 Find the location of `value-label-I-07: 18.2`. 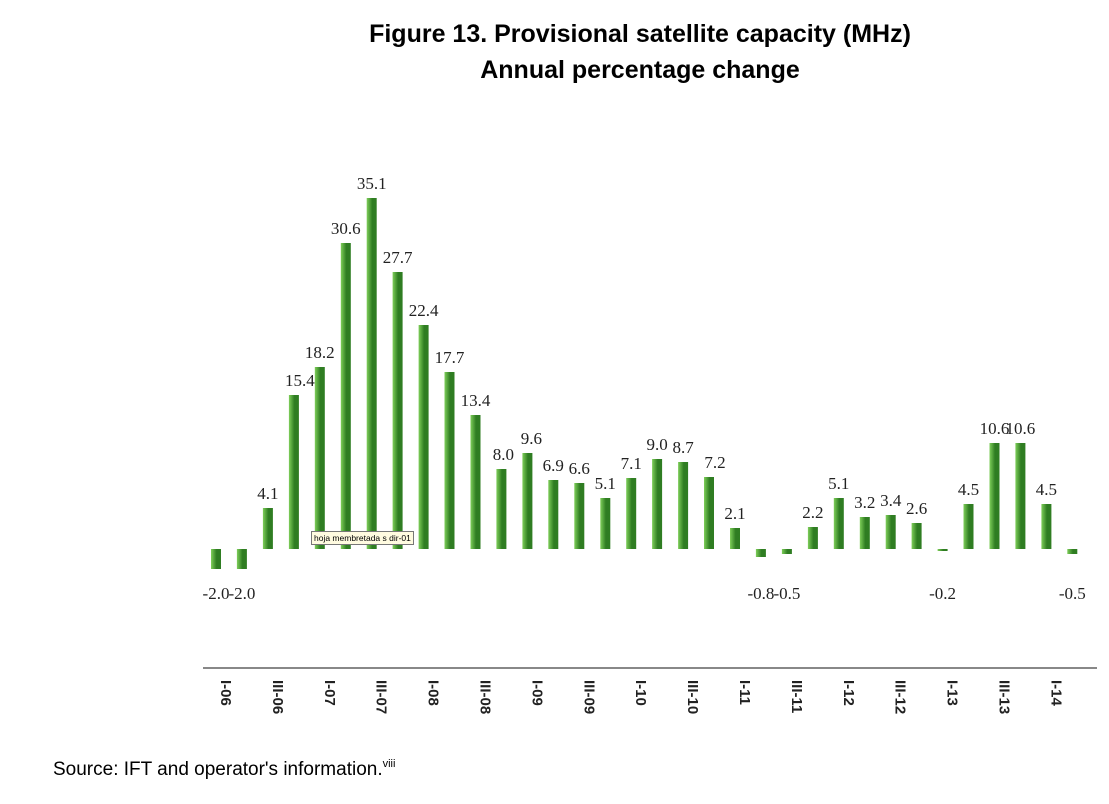

value-label-I-07: 18.2 is located at coordinates (320, 352).